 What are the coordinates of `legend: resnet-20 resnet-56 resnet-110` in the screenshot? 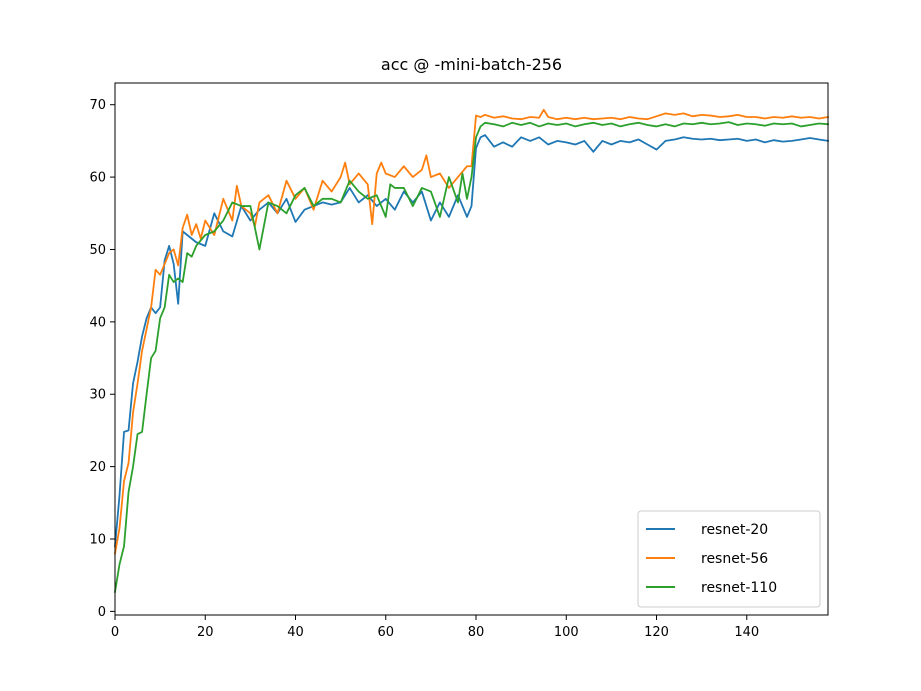 It's located at (729, 559).